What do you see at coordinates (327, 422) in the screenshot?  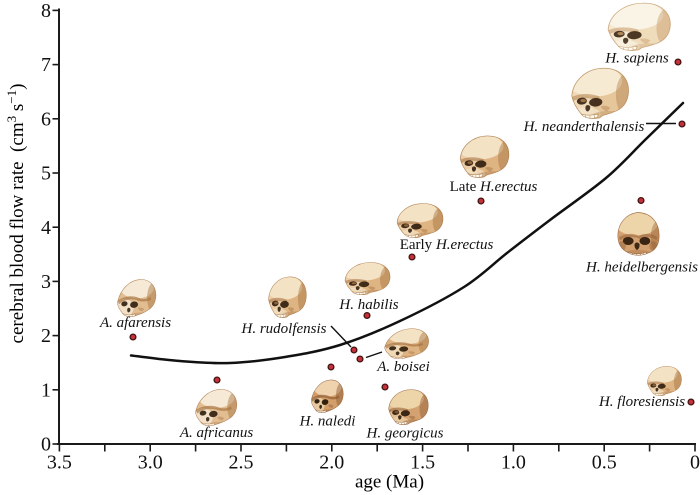 I see `svg-text: H. naledi` at bounding box center [327, 422].